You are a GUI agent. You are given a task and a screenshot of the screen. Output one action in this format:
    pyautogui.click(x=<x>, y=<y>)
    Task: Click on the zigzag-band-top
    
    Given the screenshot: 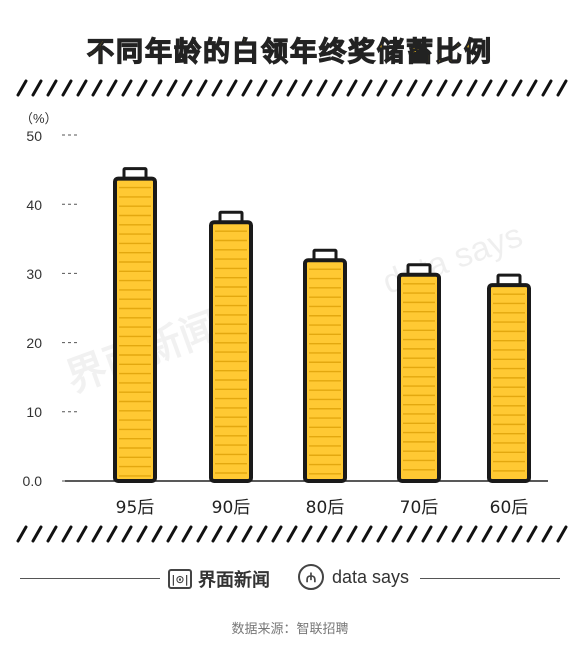 What is the action you would take?
    pyautogui.click(x=292, y=88)
    